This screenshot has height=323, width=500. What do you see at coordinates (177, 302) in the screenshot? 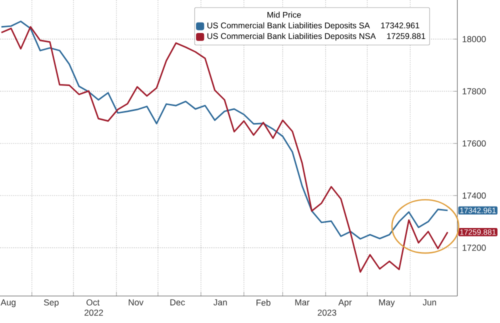
I see `x-tick-label: Dec` at bounding box center [177, 302].